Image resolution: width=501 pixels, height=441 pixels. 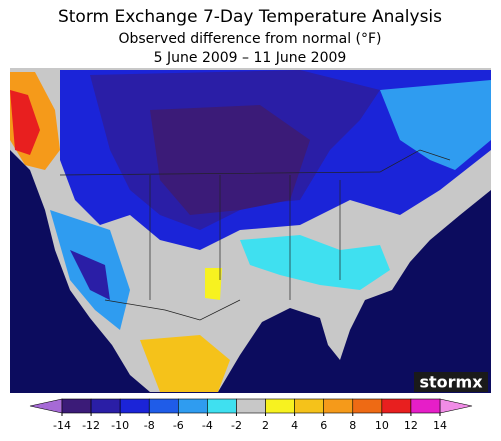 What do you see at coordinates (435, 125) in the screenshot?
I see `east-canada` at bounding box center [435, 125].